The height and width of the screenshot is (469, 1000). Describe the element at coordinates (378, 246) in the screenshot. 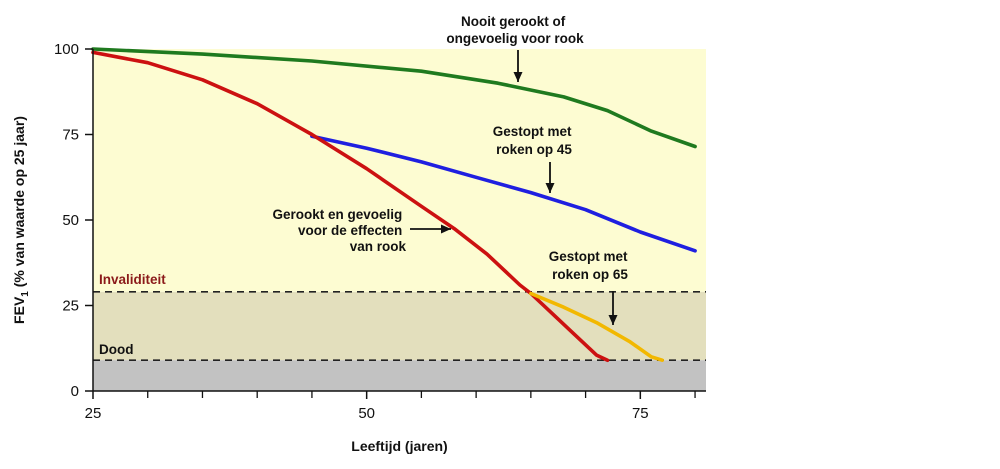

I see `annotation-smoker-line-3: van rook` at that location.